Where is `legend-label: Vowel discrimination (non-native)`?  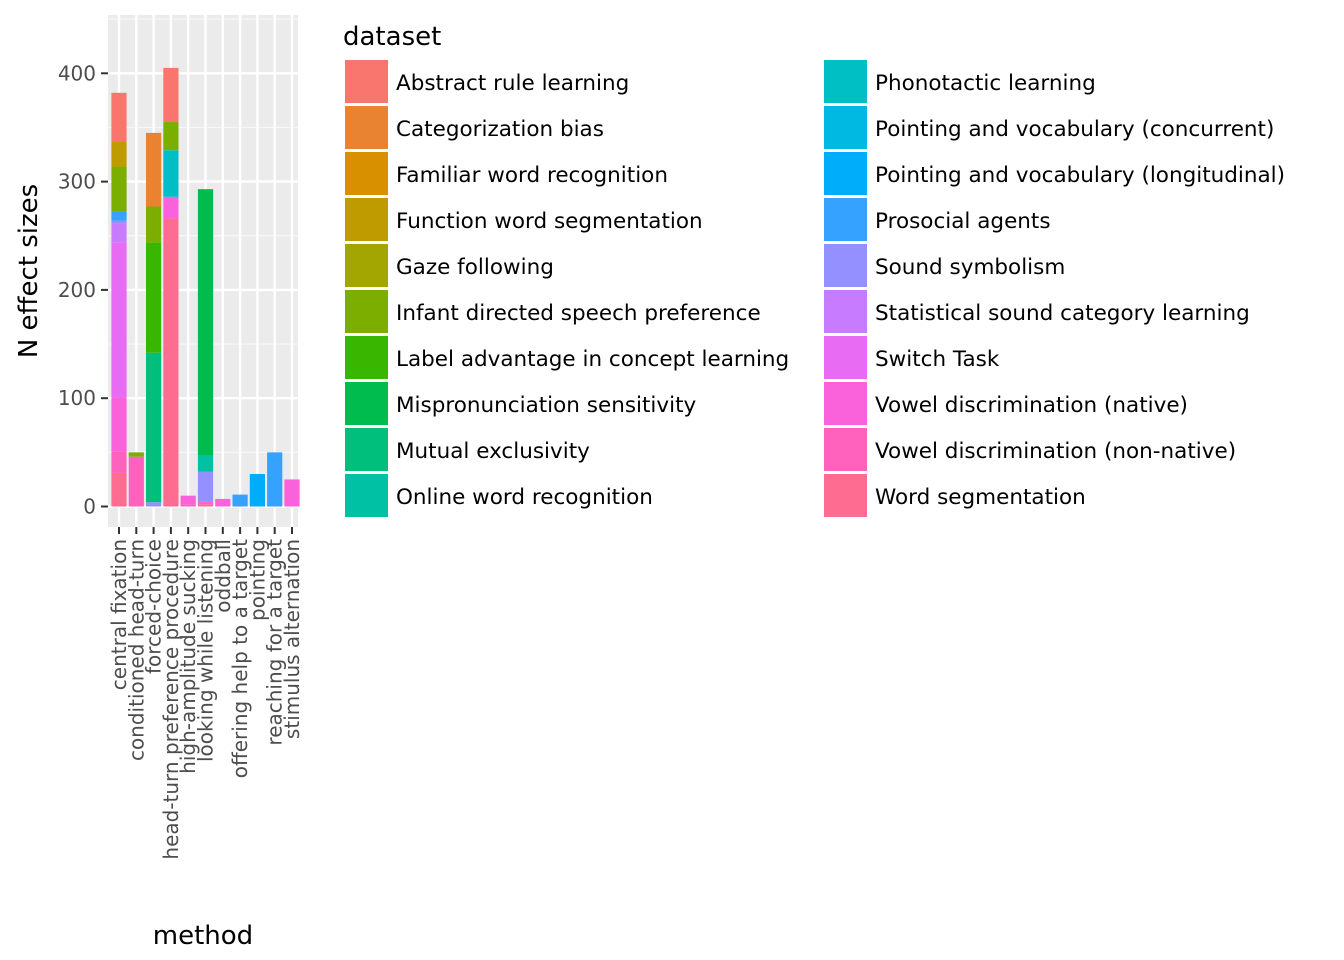
legend-label: Vowel discrimination (non-native) is located at coordinates (1055, 451).